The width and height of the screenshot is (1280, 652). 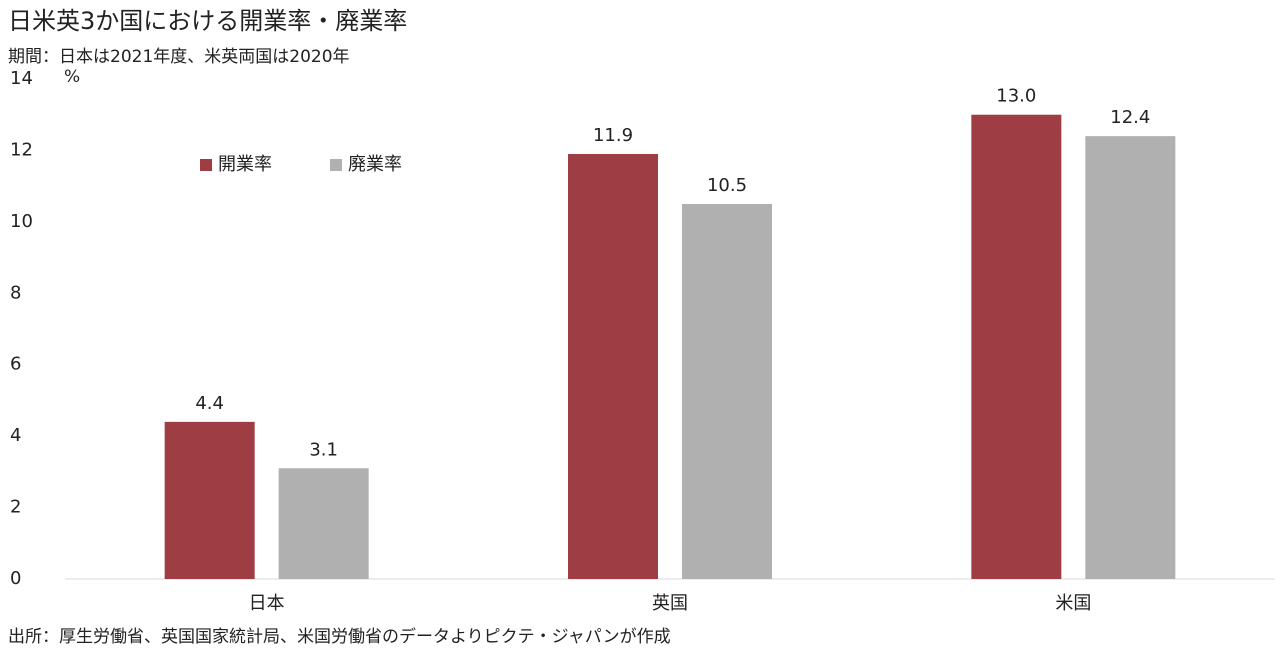 What do you see at coordinates (21, 78) in the screenshot?
I see `y-tick-label: 14` at bounding box center [21, 78].